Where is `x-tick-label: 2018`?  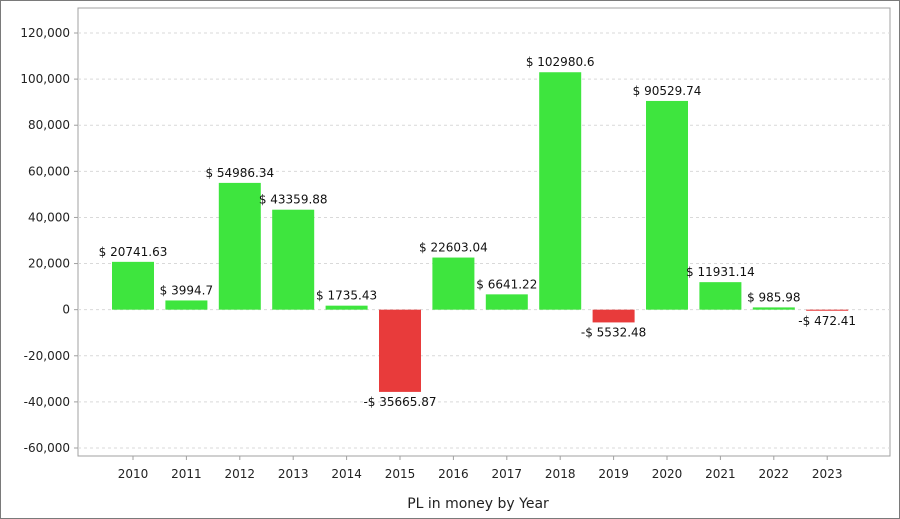
x-tick-label: 2018 is located at coordinates (560, 474).